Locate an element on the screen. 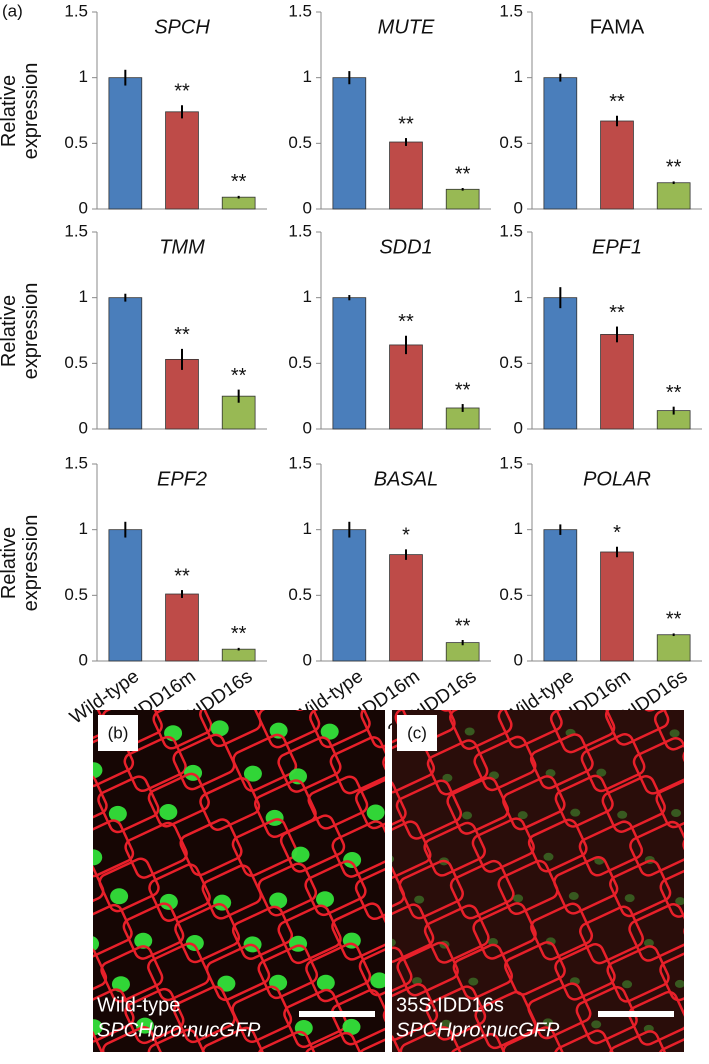 The width and height of the screenshot is (709, 1064). panel-caption: SPCHpro:nucGFP is located at coordinates (179, 1030).